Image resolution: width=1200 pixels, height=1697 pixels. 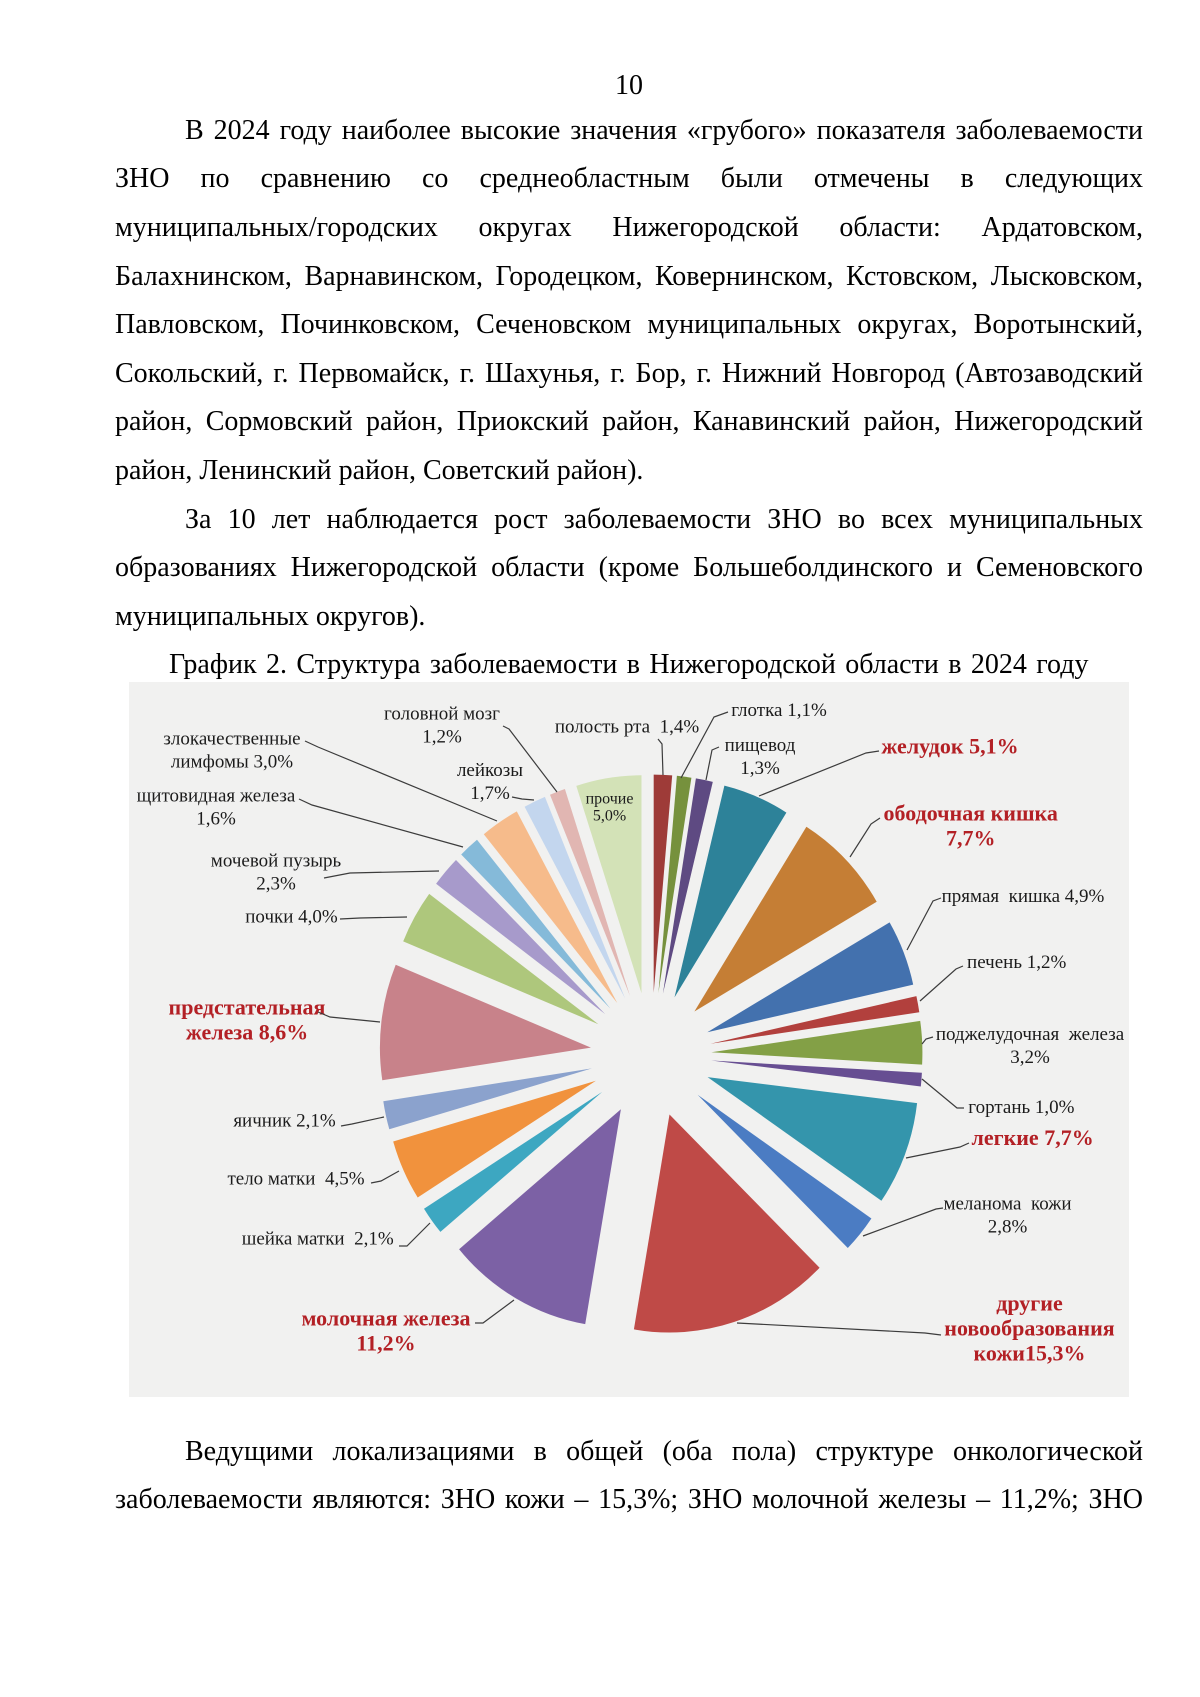 I want to click on svg-text: глотка 1,1%, so click(x=779, y=710).